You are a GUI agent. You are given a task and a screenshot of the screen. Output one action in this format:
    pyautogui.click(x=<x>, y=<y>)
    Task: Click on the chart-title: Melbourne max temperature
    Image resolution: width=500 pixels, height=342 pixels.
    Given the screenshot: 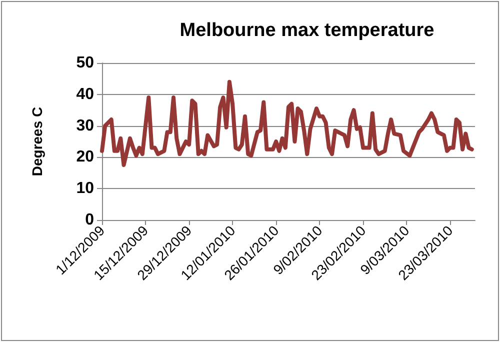 What is the action you would take?
    pyautogui.click(x=307, y=30)
    